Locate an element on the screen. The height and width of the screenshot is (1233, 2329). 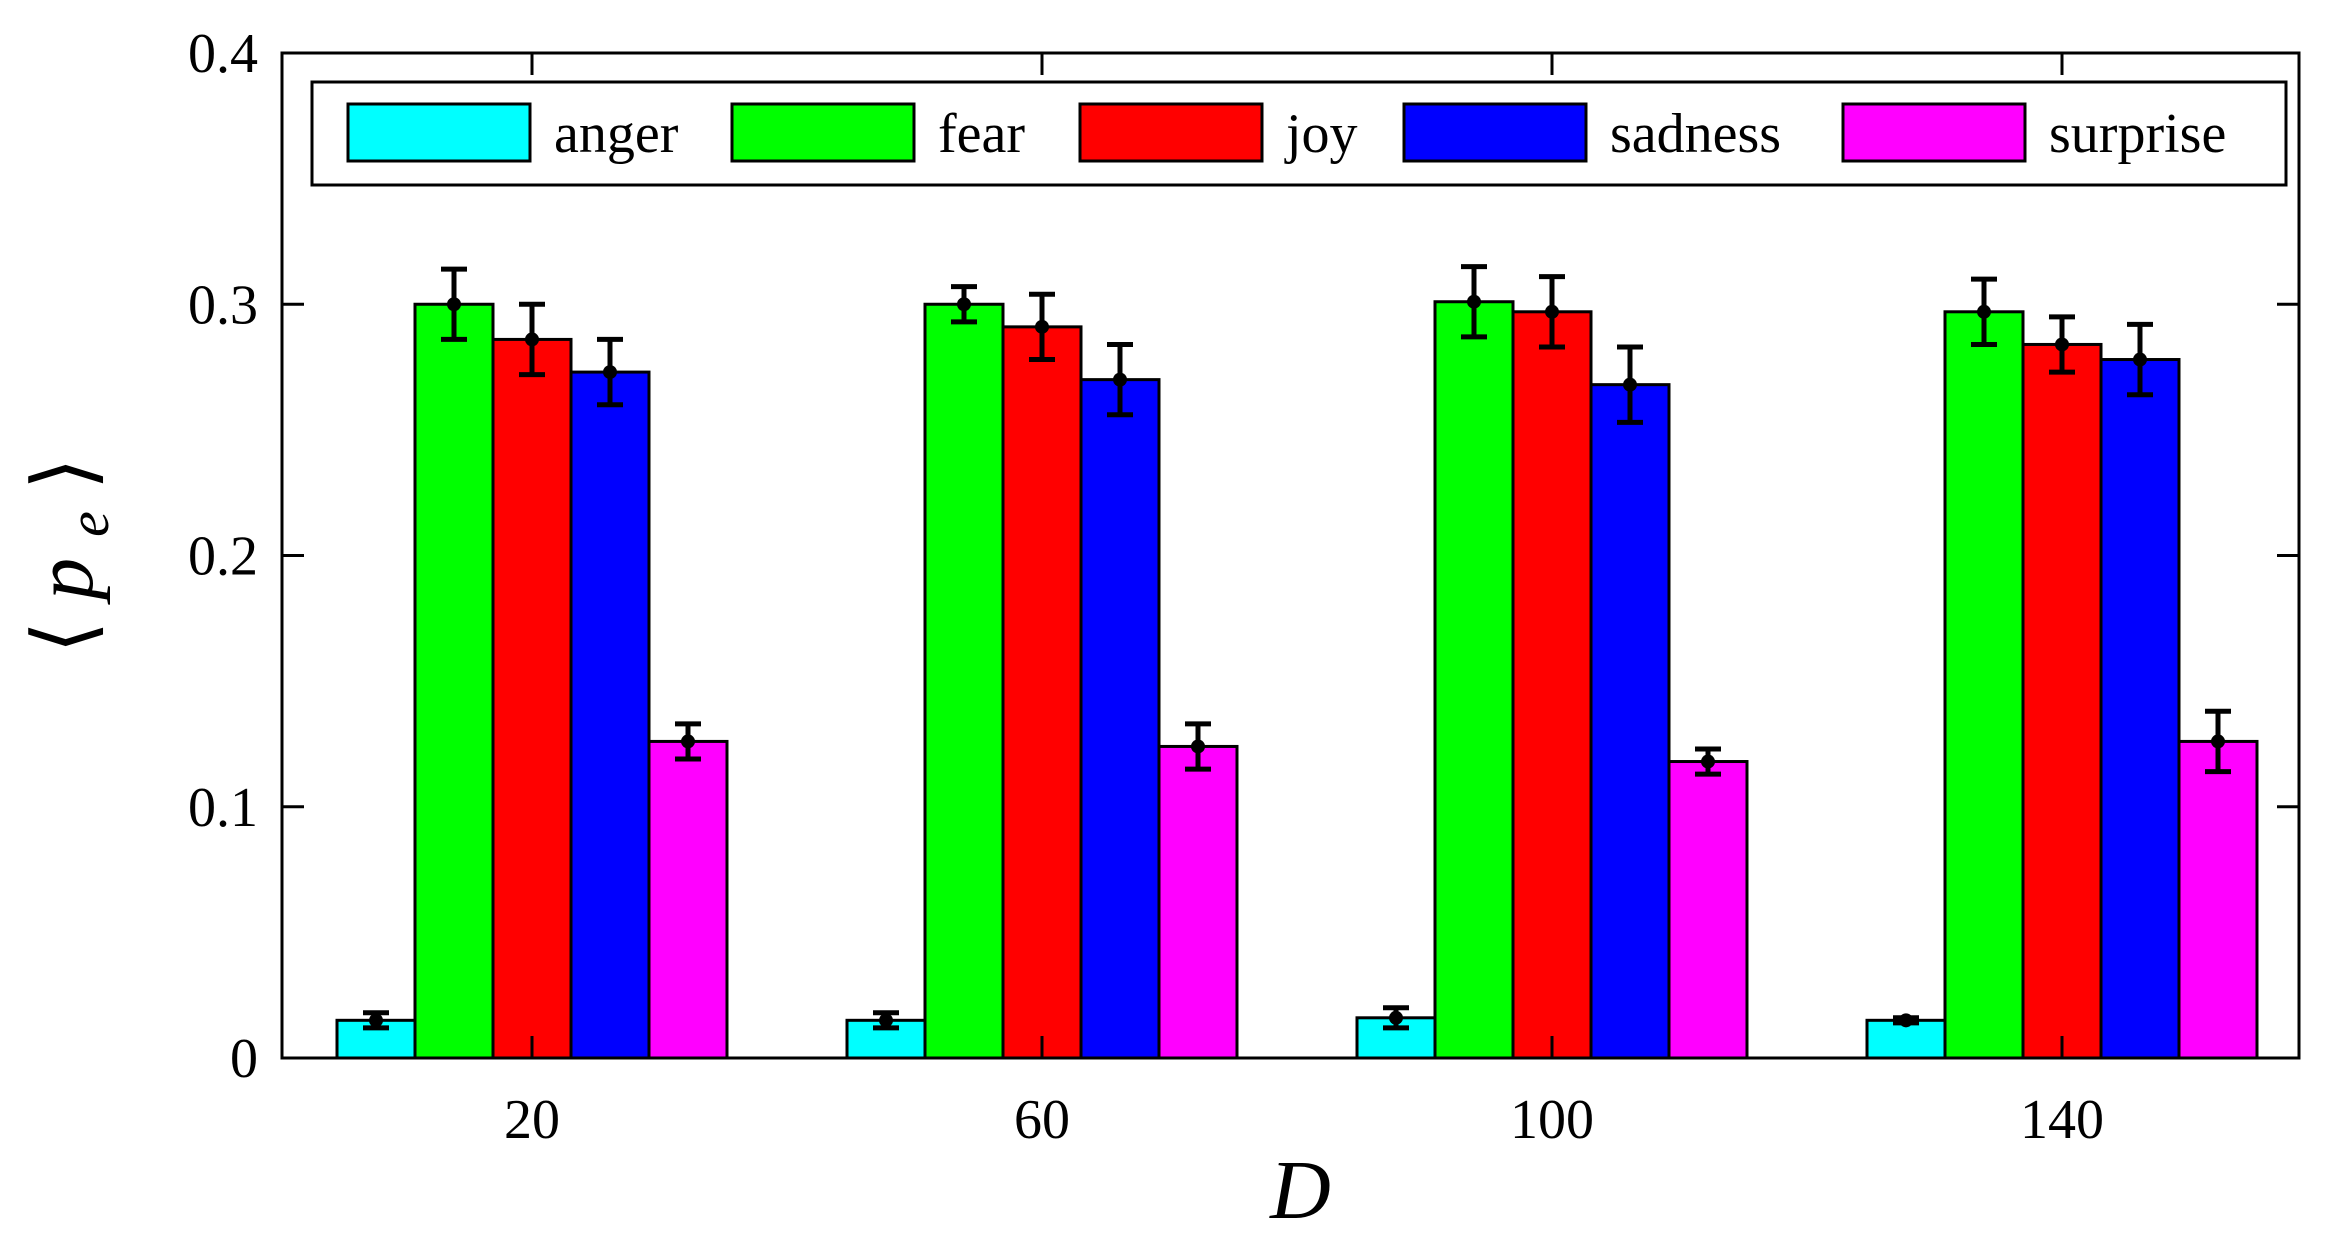
legend-label-surprise: surprise is located at coordinates (2137, 134).